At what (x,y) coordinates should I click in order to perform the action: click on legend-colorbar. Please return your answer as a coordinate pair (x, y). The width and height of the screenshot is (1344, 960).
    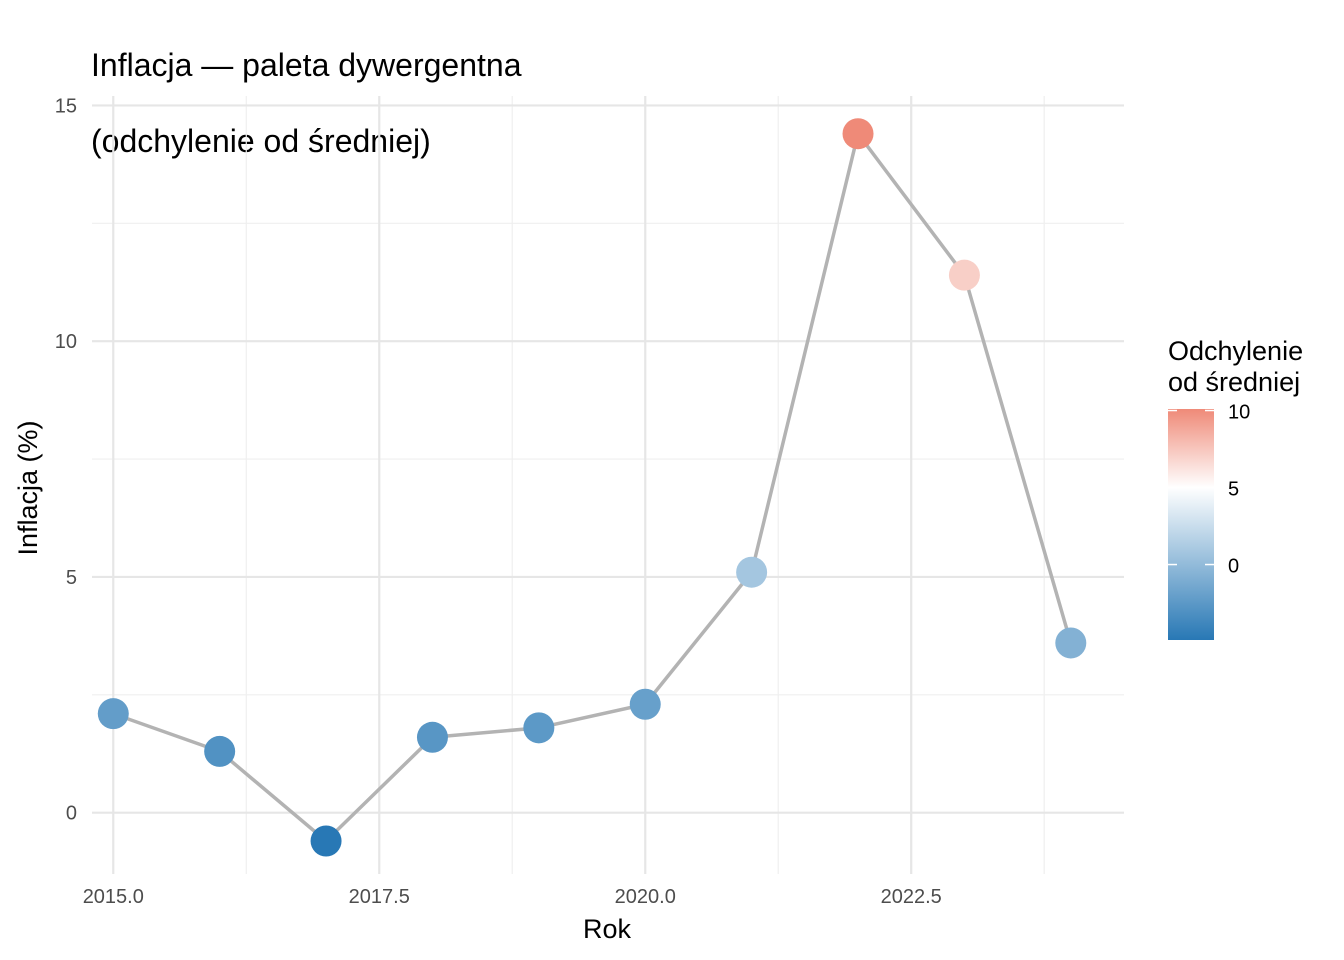
    Looking at the image, I should click on (1191, 524).